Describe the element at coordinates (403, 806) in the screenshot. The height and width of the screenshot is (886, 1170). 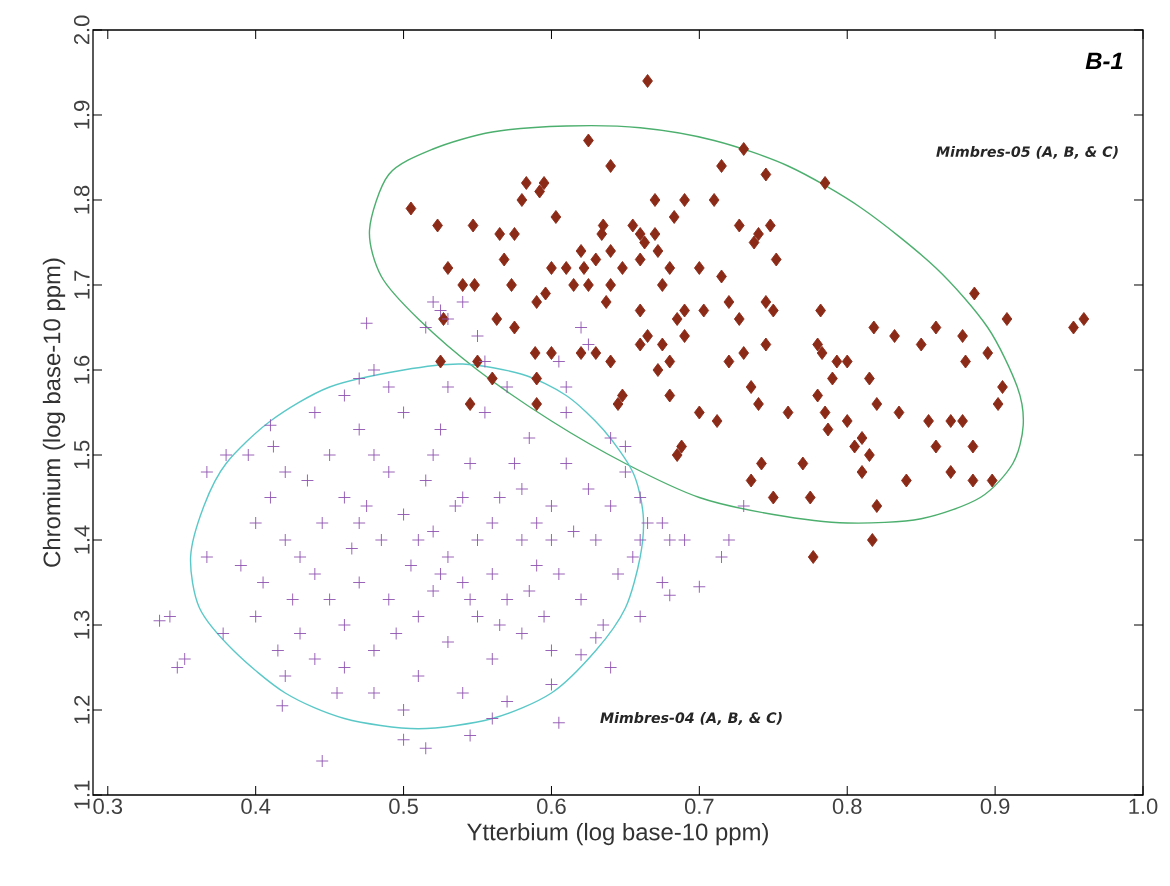
I see `x-tick-label: 0.5` at that location.